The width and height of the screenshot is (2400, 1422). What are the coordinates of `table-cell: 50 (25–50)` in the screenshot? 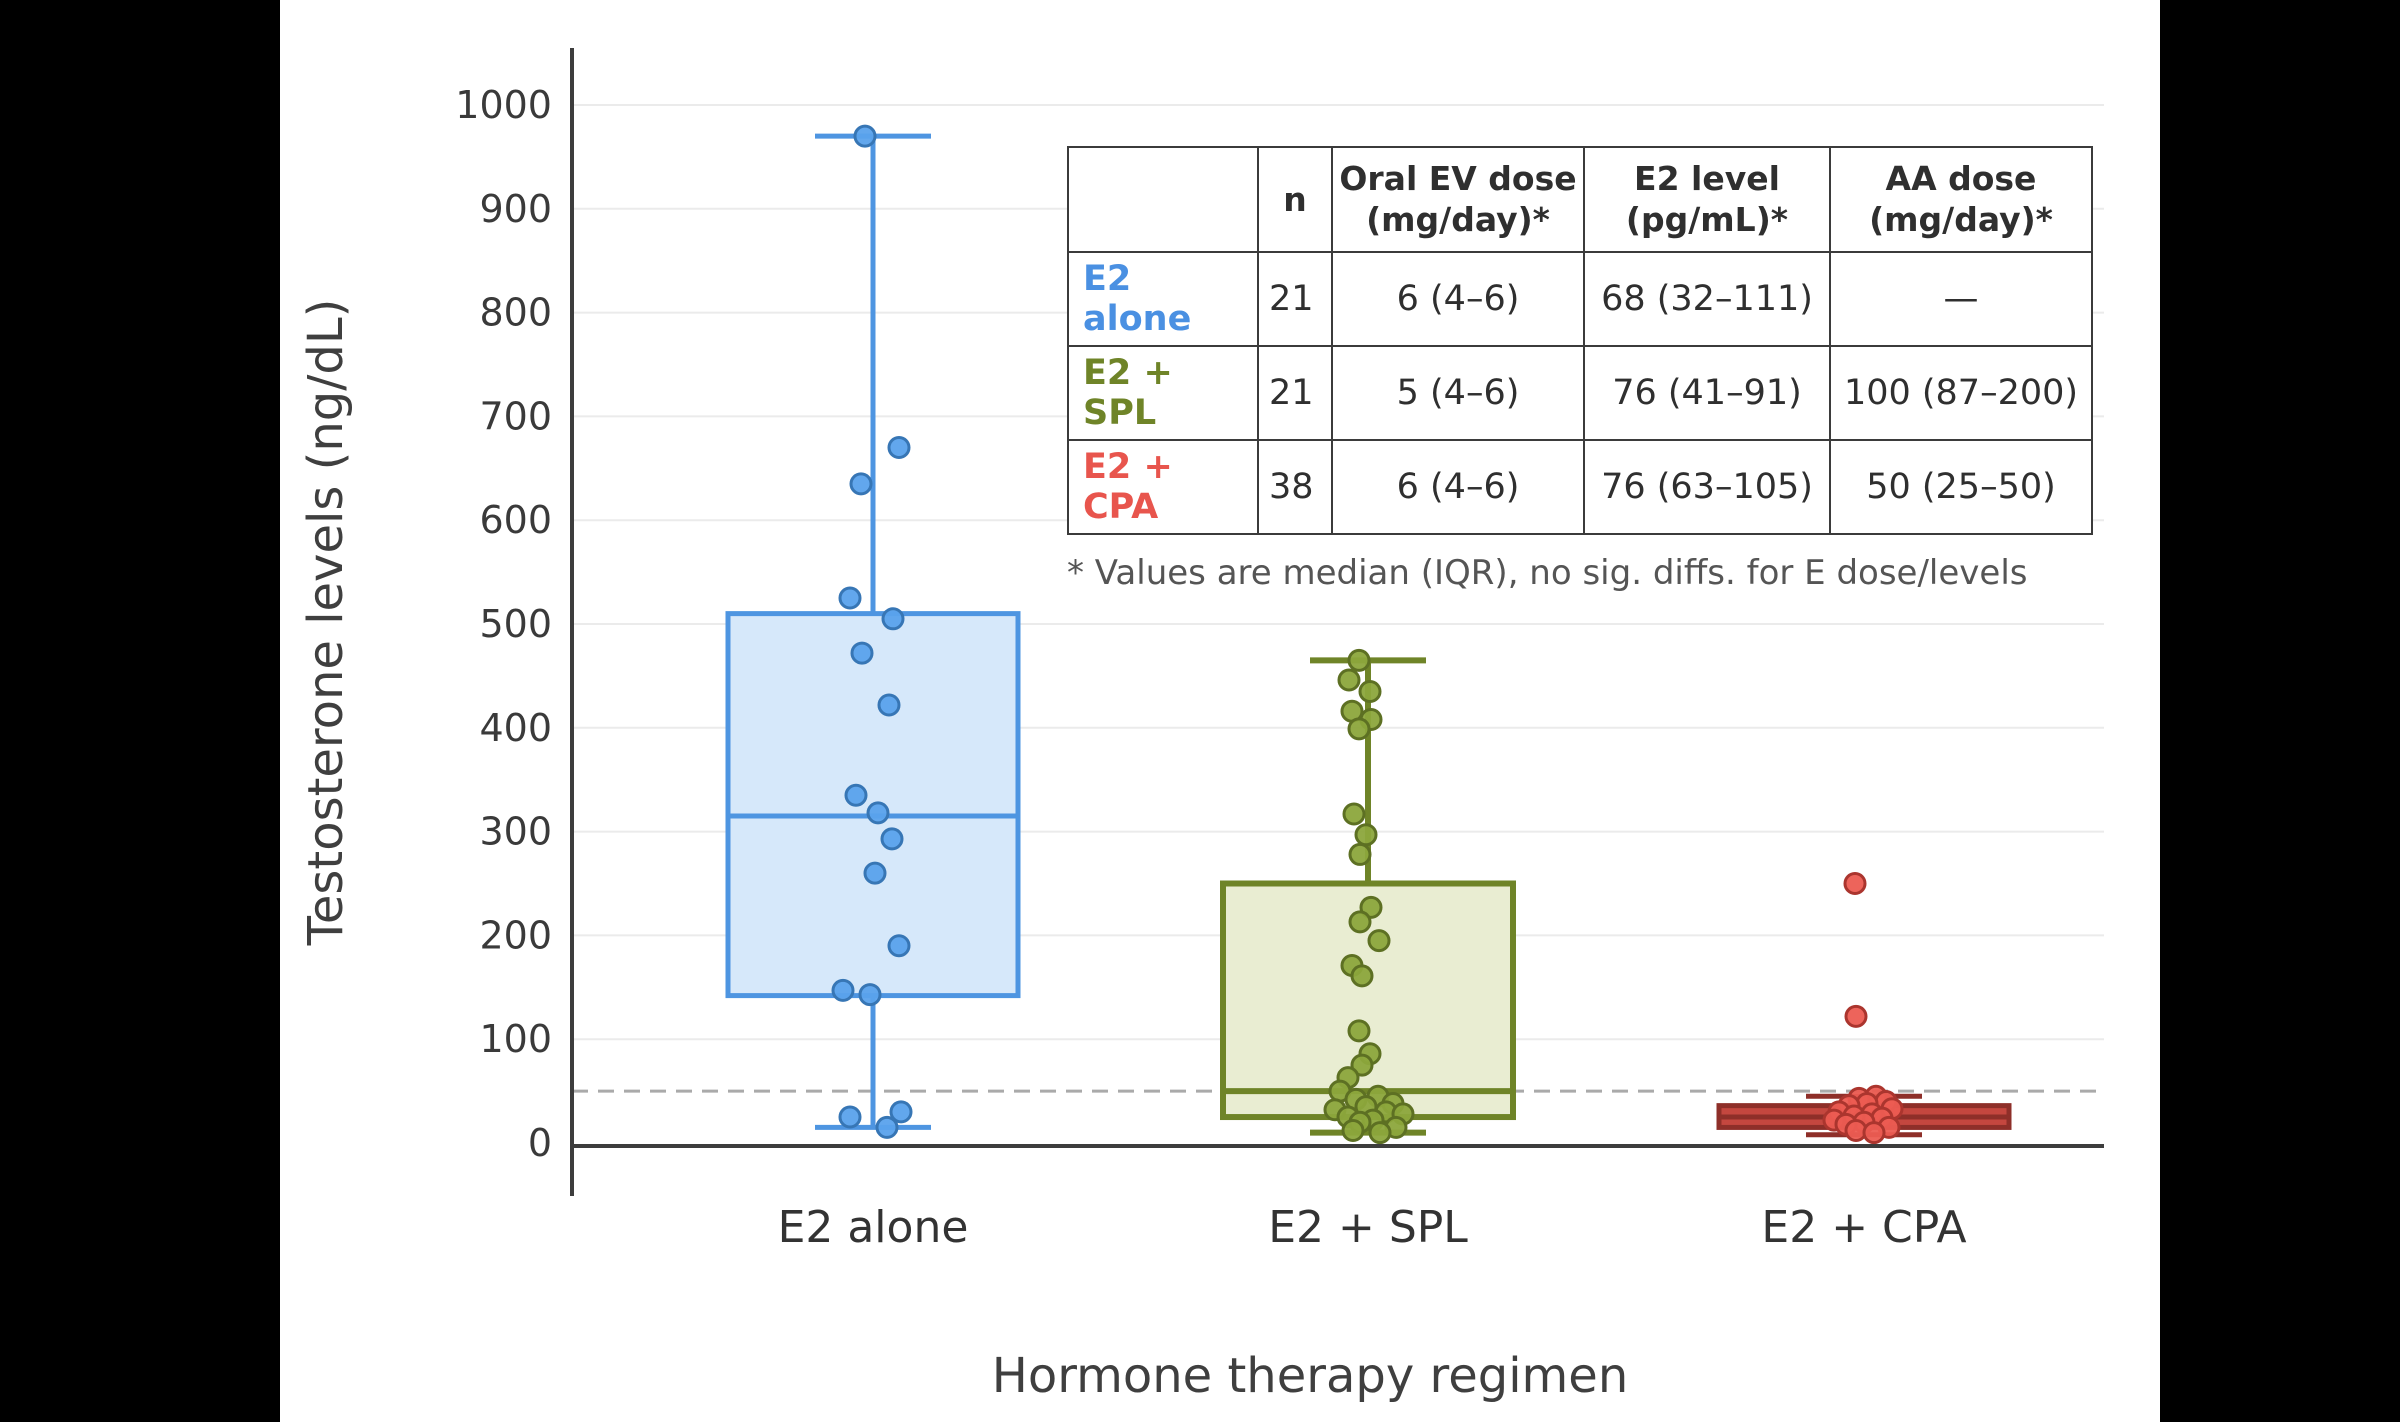 It's located at (1961, 486).